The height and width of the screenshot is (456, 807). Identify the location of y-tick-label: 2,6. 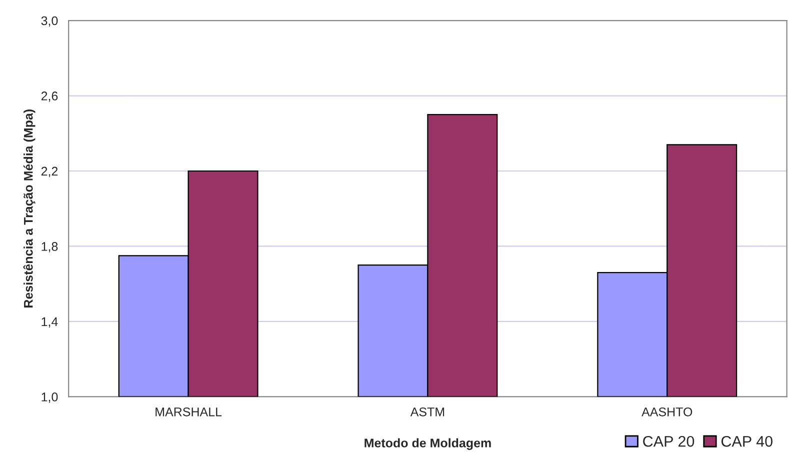
(49, 97).